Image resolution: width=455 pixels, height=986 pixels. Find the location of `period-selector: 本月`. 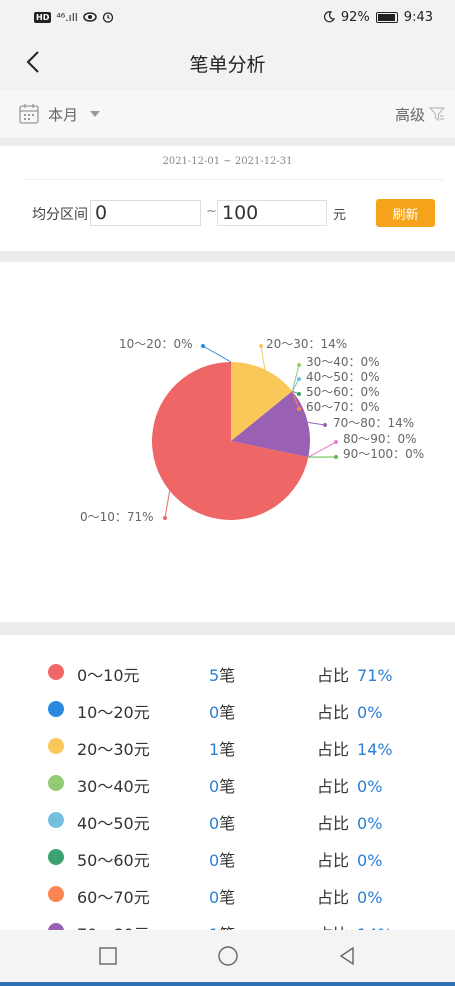

period-selector: 本月 is located at coordinates (59, 114).